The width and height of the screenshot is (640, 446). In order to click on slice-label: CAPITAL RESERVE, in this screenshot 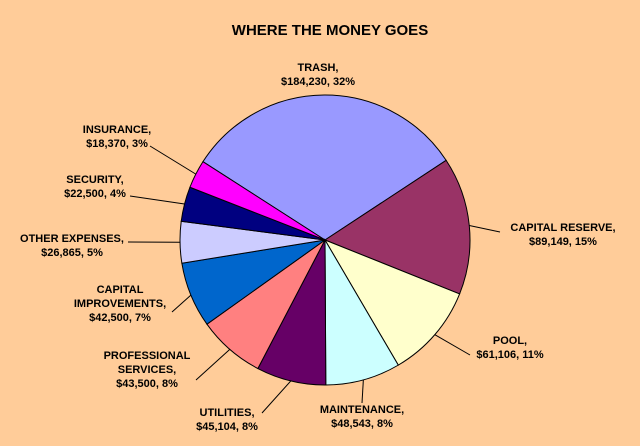, I will do `click(562, 228)`.